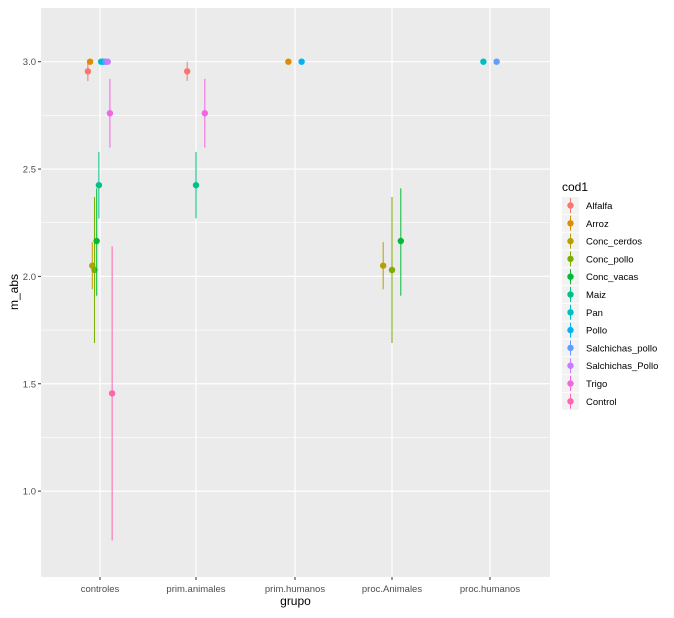  What do you see at coordinates (621, 348) in the screenshot?
I see `legend-label: Salchichas_pollo` at bounding box center [621, 348].